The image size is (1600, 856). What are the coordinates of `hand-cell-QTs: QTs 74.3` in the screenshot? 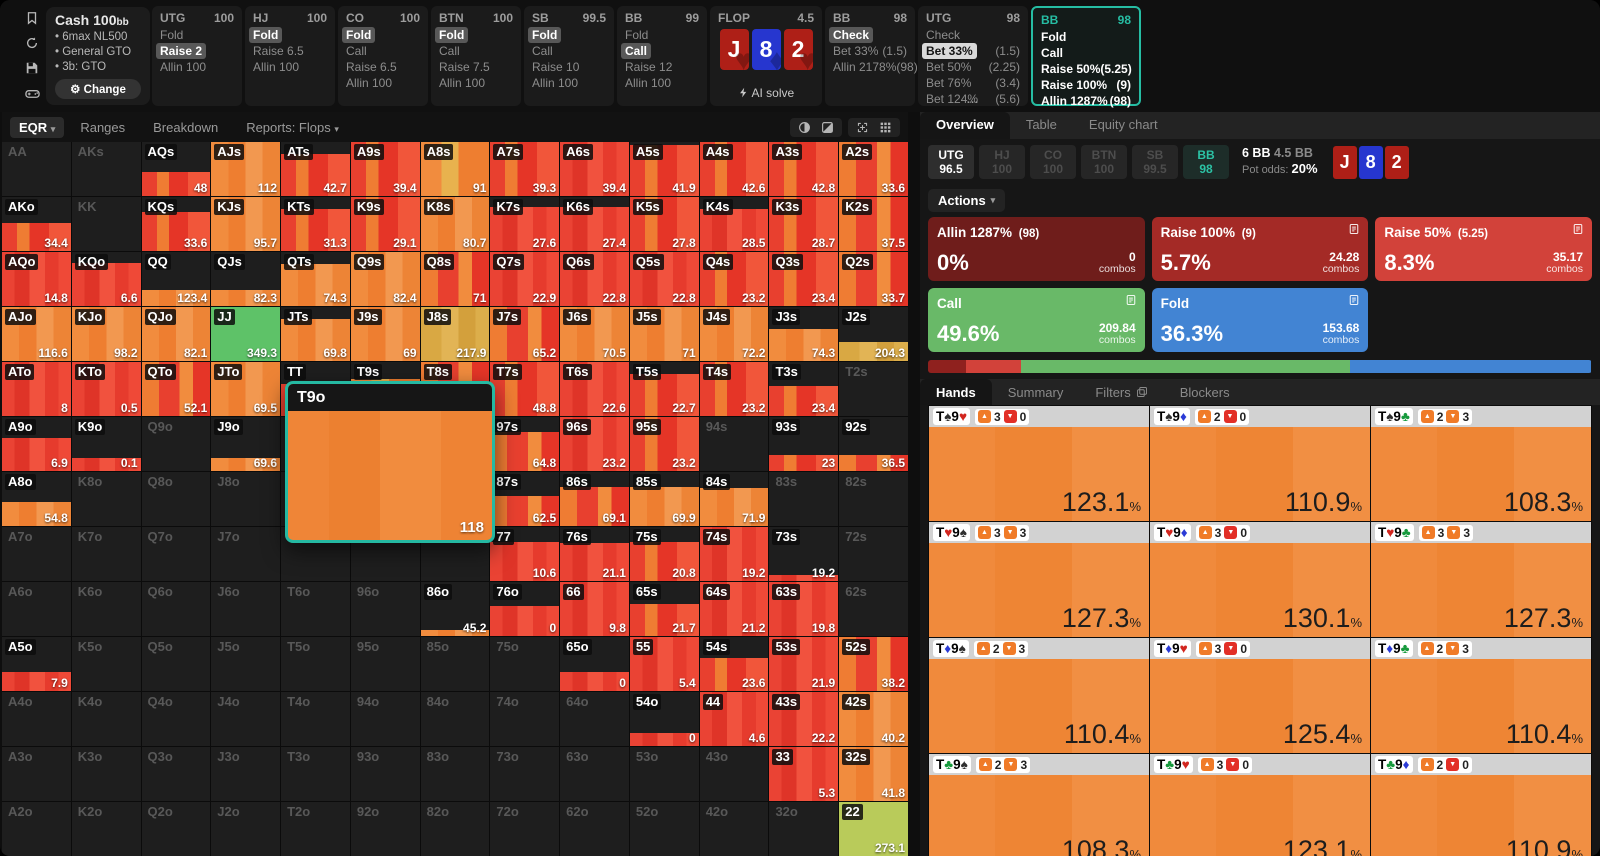 It's located at (315, 279).